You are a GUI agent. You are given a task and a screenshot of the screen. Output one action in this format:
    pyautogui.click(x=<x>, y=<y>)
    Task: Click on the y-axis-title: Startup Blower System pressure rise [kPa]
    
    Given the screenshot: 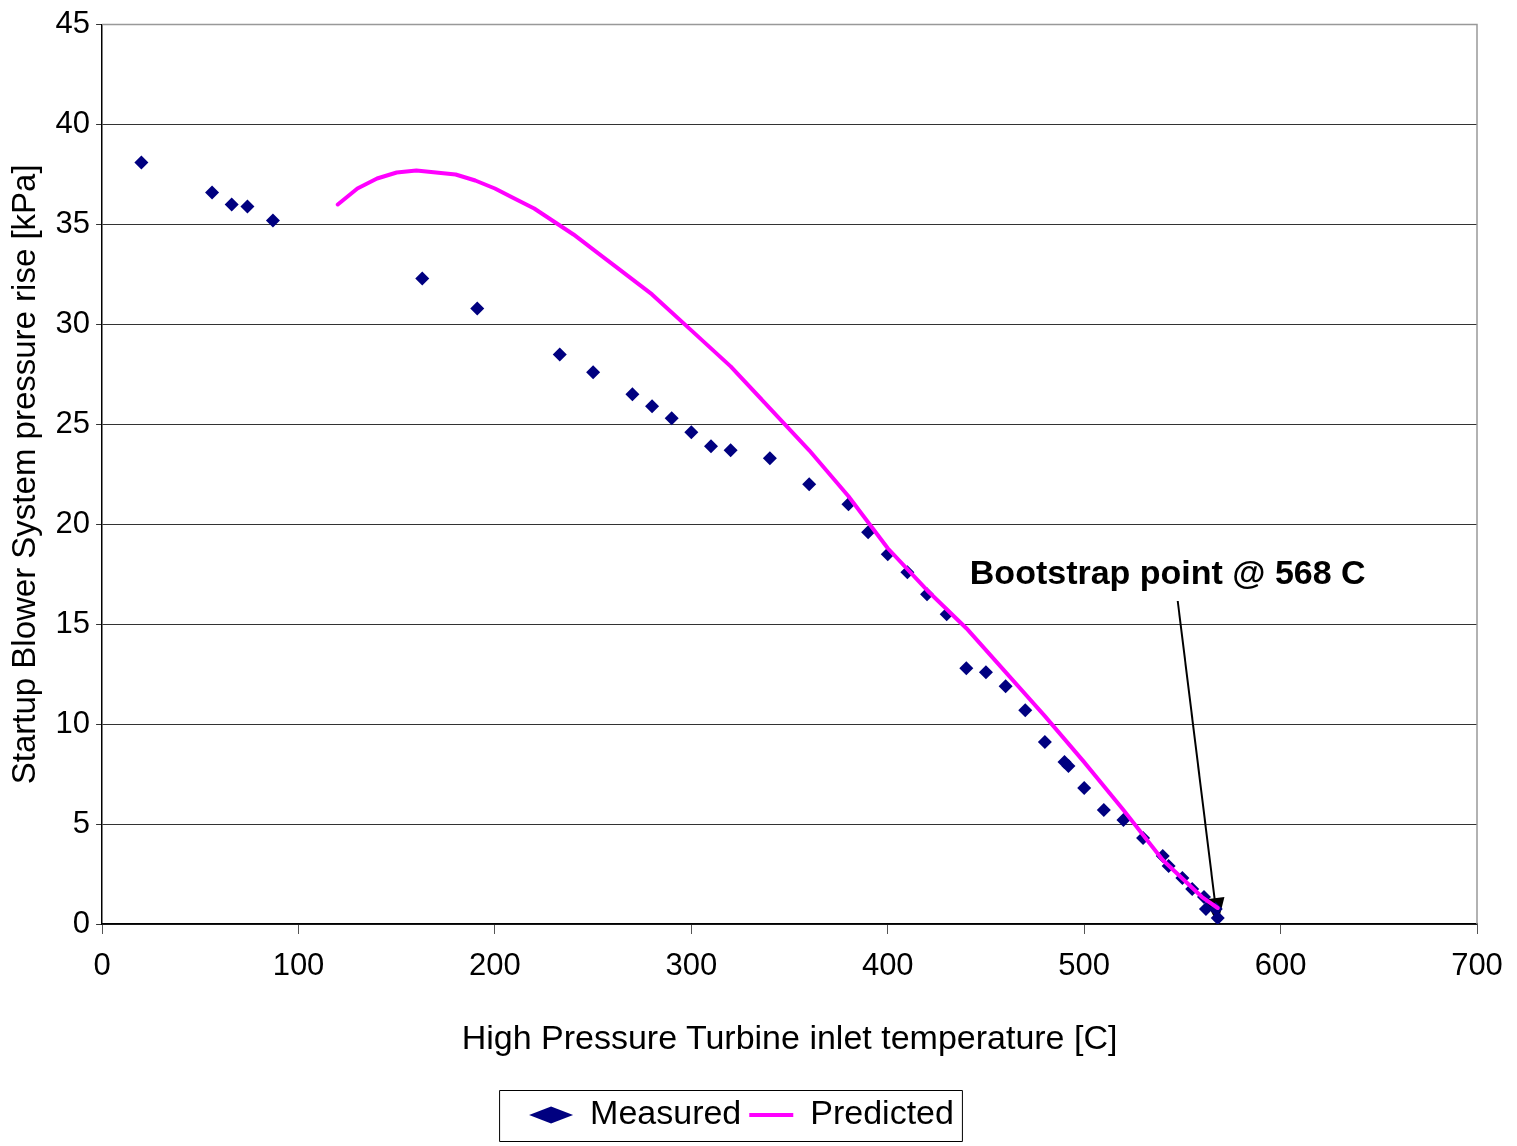 What is the action you would take?
    pyautogui.click(x=23, y=474)
    